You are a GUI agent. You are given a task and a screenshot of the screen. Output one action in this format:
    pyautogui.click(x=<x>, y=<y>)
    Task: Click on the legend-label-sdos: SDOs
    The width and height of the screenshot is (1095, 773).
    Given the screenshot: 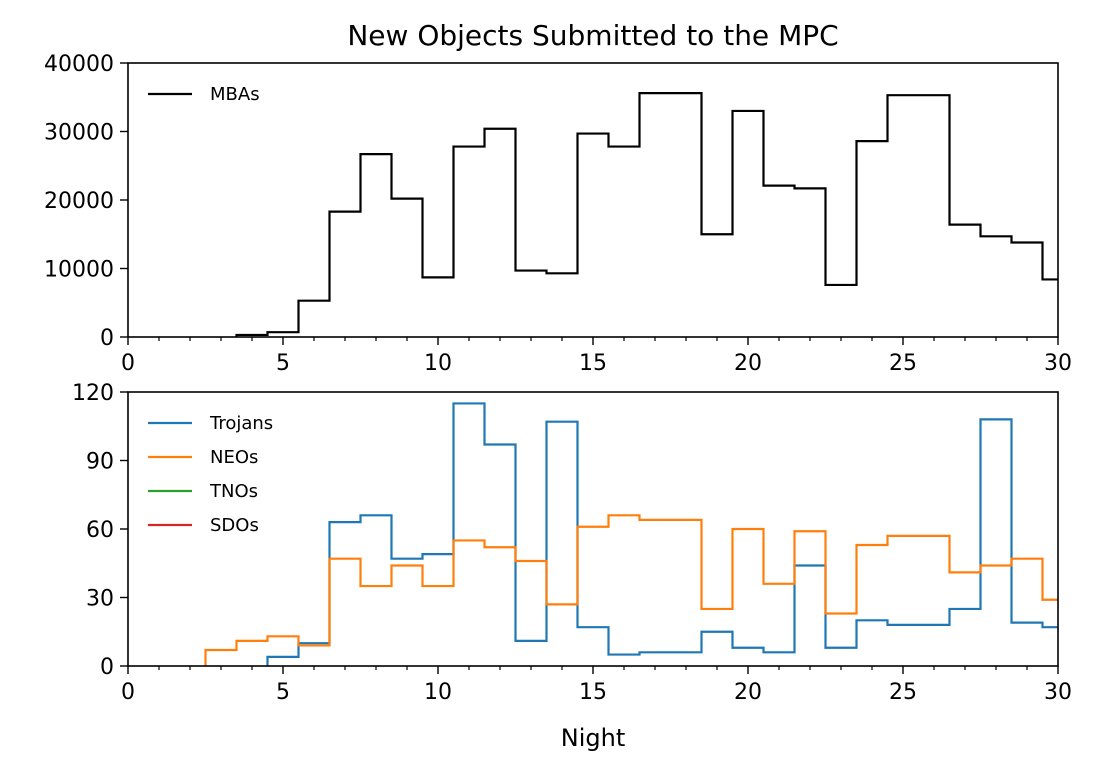 What is the action you would take?
    pyautogui.click(x=234, y=525)
    